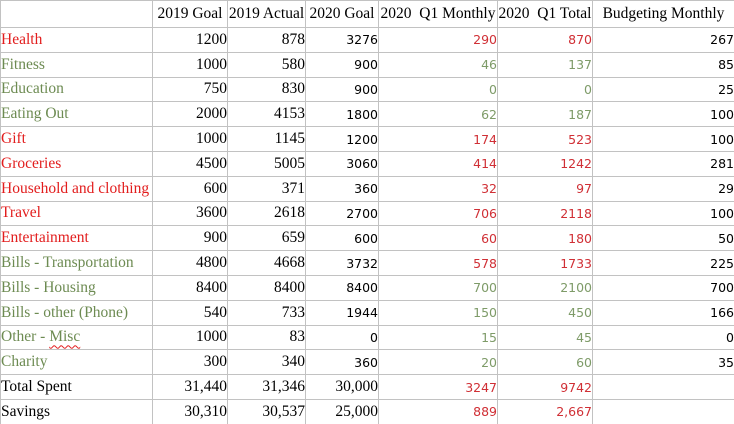  Describe the element at coordinates (438, 213) in the screenshot. I see `cell-2020-q1-monthly: 706` at that location.